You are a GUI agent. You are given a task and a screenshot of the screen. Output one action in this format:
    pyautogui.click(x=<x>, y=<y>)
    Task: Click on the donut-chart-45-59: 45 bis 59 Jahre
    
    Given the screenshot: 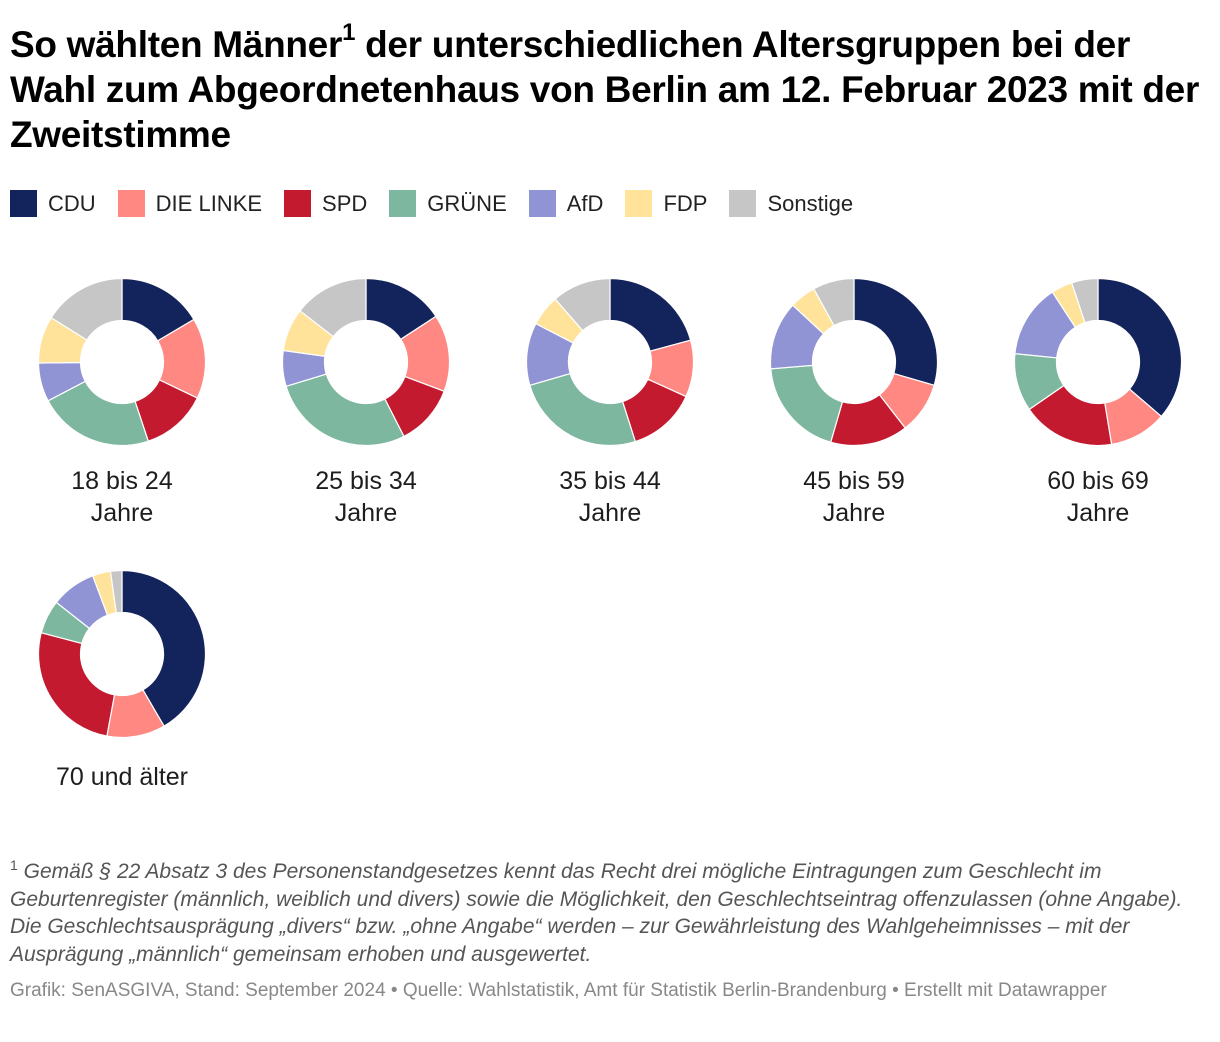 What is the action you would take?
    pyautogui.click(x=854, y=403)
    